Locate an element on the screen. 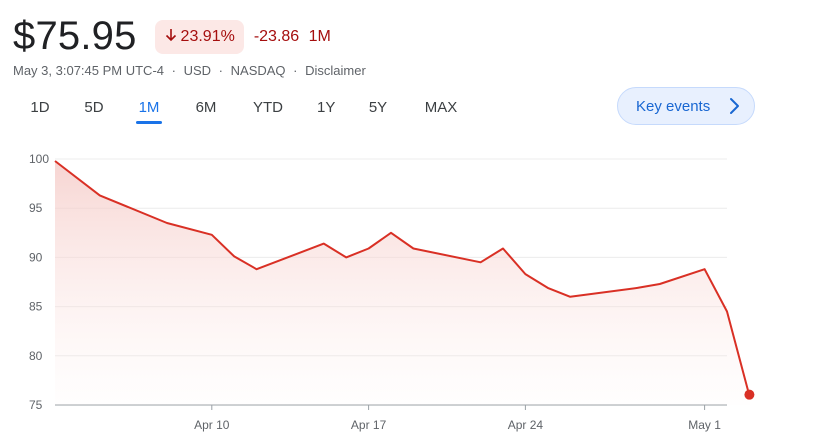 This screenshot has height=448, width=840. currency: USD is located at coordinates (197, 70).